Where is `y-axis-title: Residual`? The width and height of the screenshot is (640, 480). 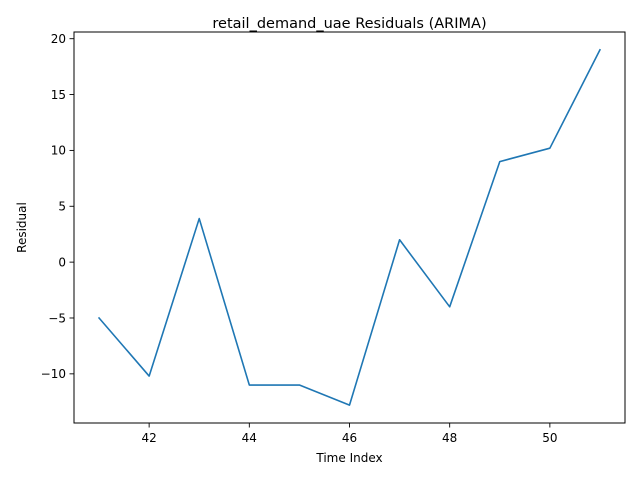
y-axis-title: Residual is located at coordinates (22, 227).